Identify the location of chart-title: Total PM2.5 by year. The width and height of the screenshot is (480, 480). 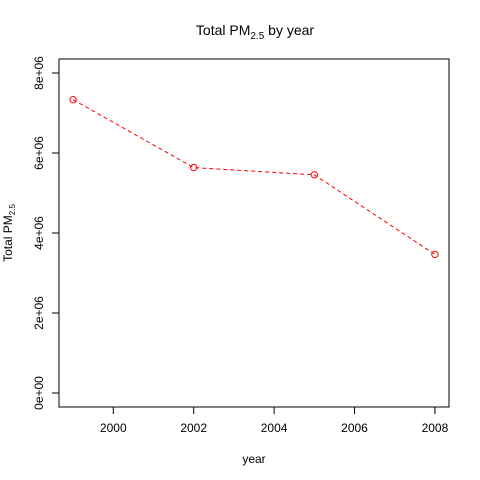
(255, 32).